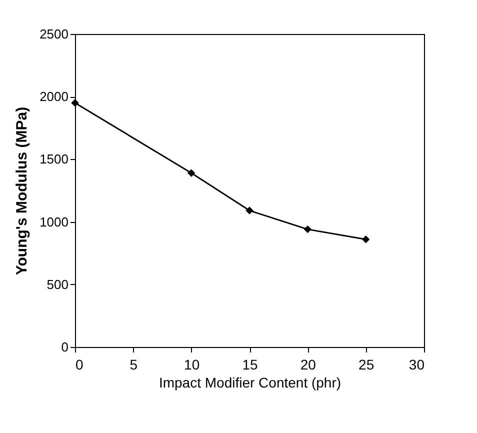 Image resolution: width=477 pixels, height=433 pixels. Describe the element at coordinates (250, 382) in the screenshot. I see `x-axis-title: Impact Modifier Content (phr)` at that location.